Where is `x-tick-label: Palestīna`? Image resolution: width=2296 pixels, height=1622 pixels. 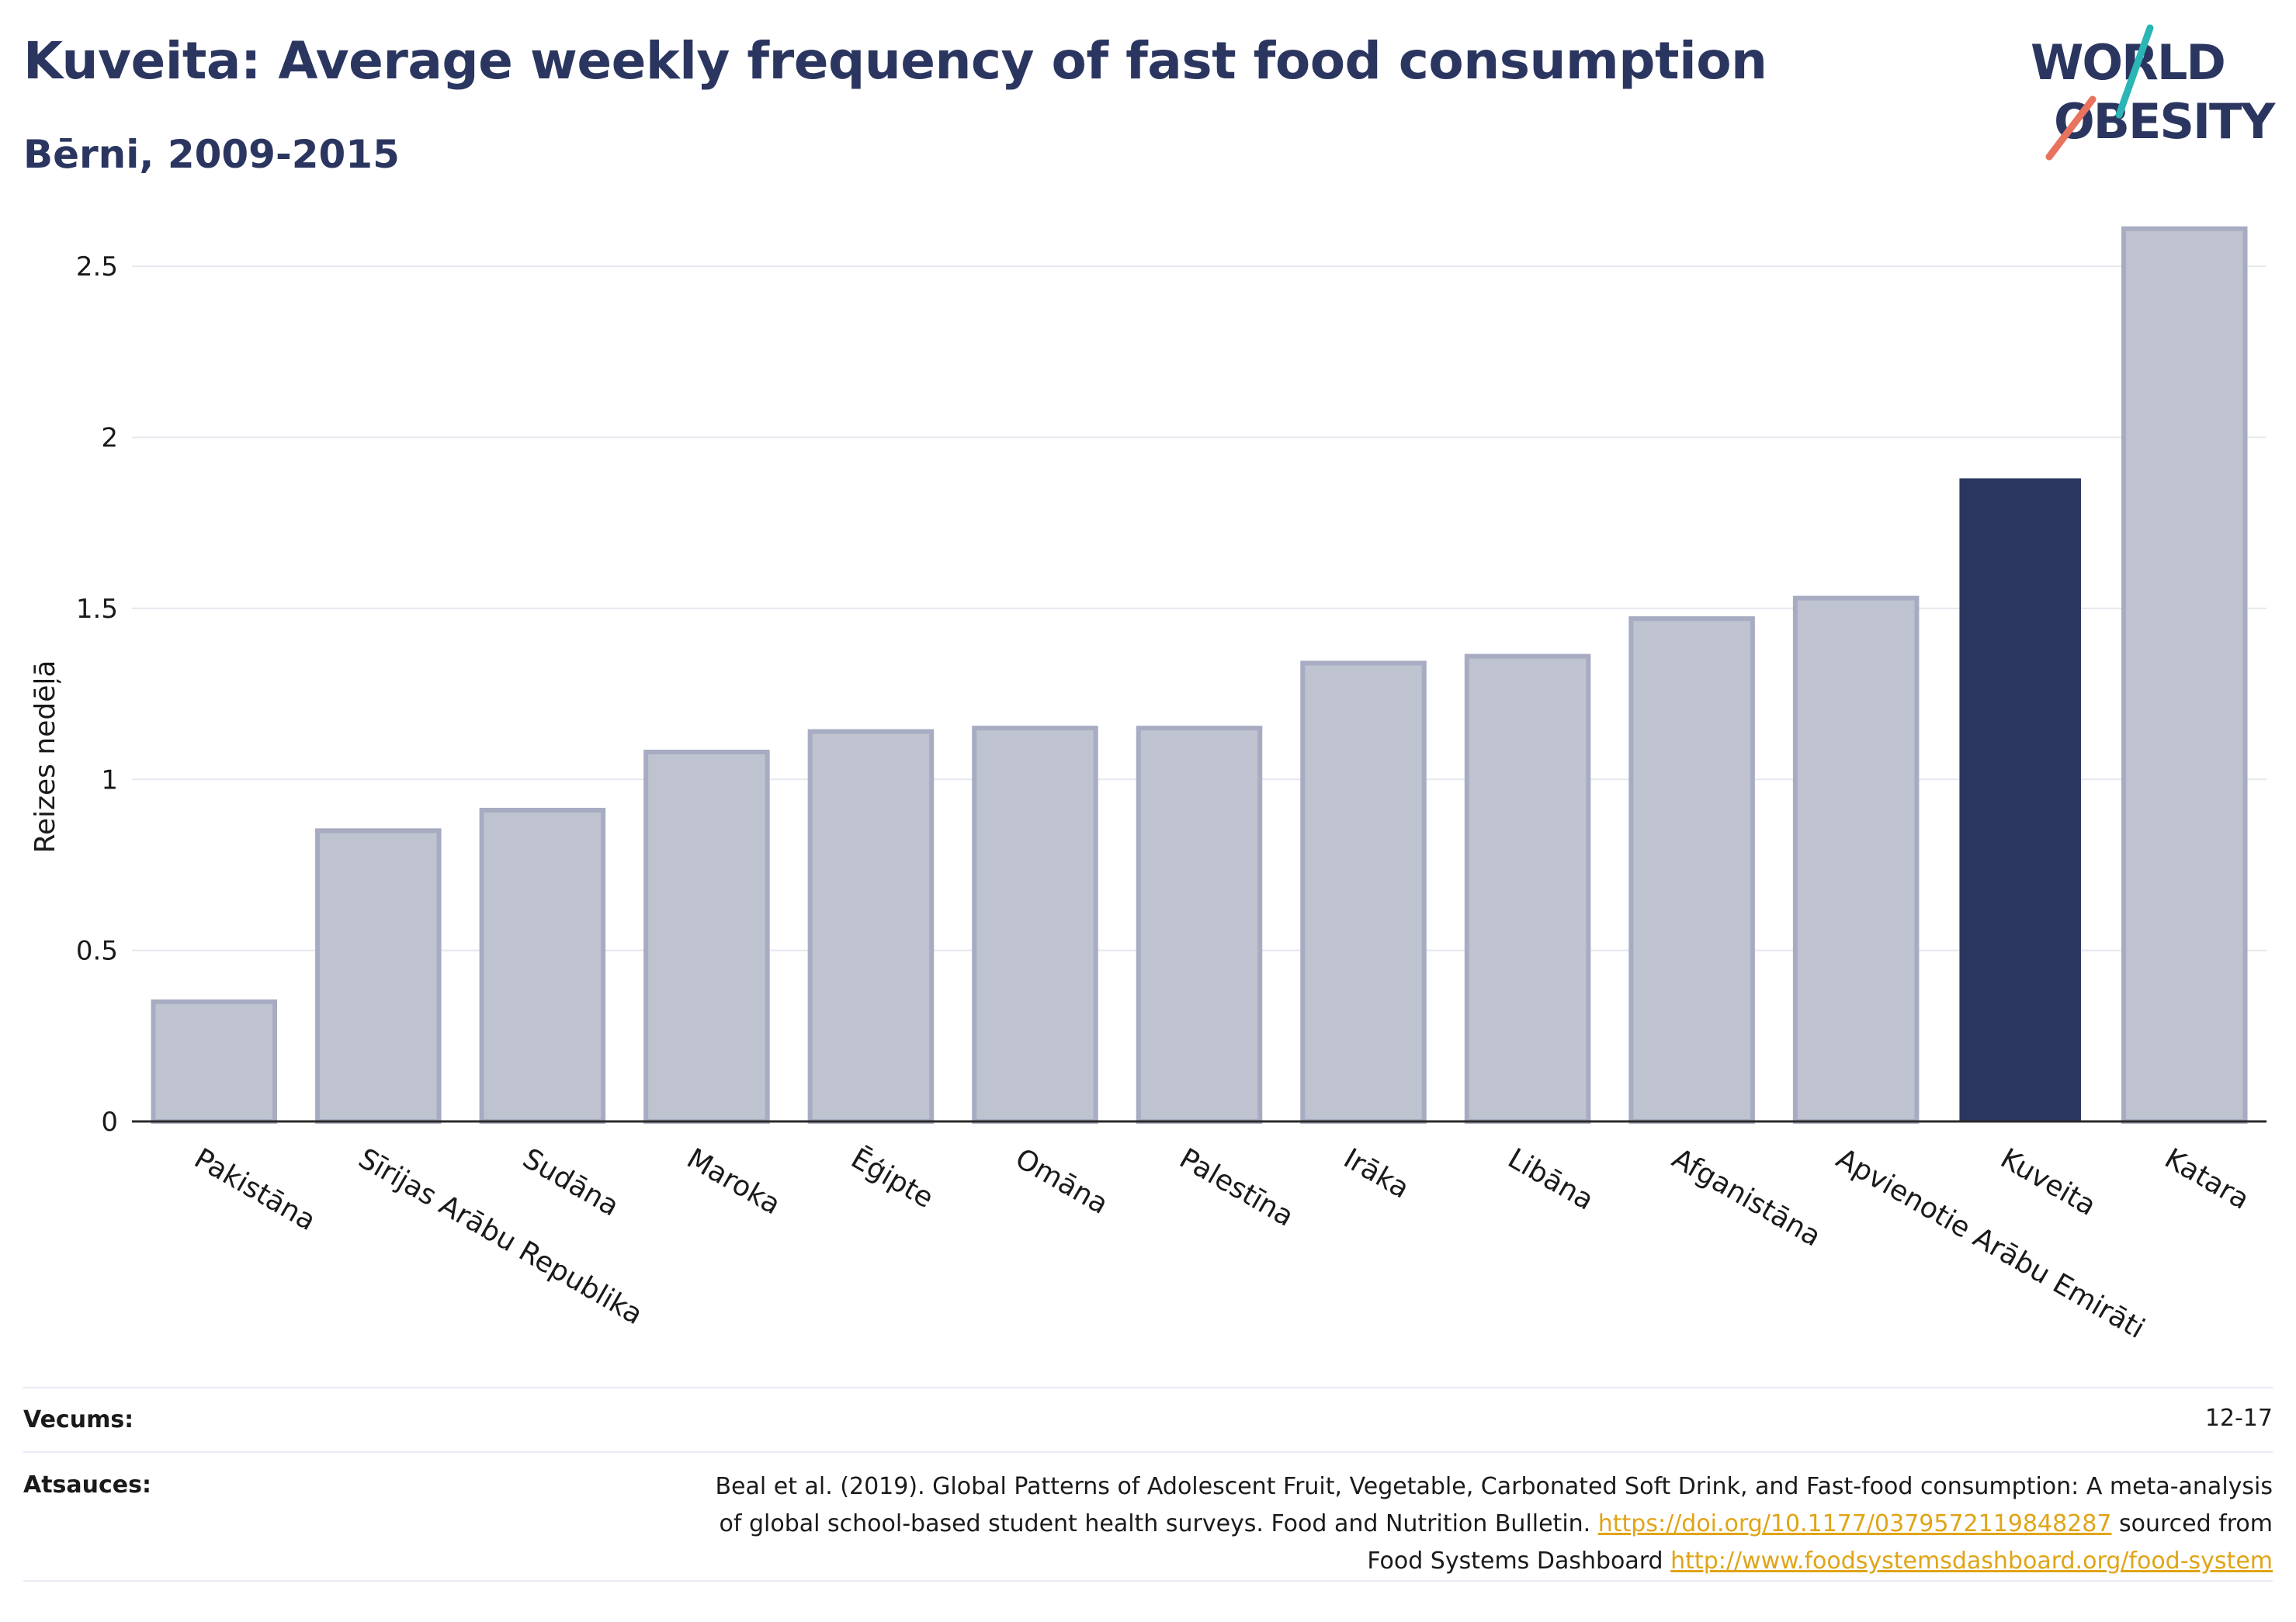 x-tick-label: Palestīna is located at coordinates (1236, 1187).